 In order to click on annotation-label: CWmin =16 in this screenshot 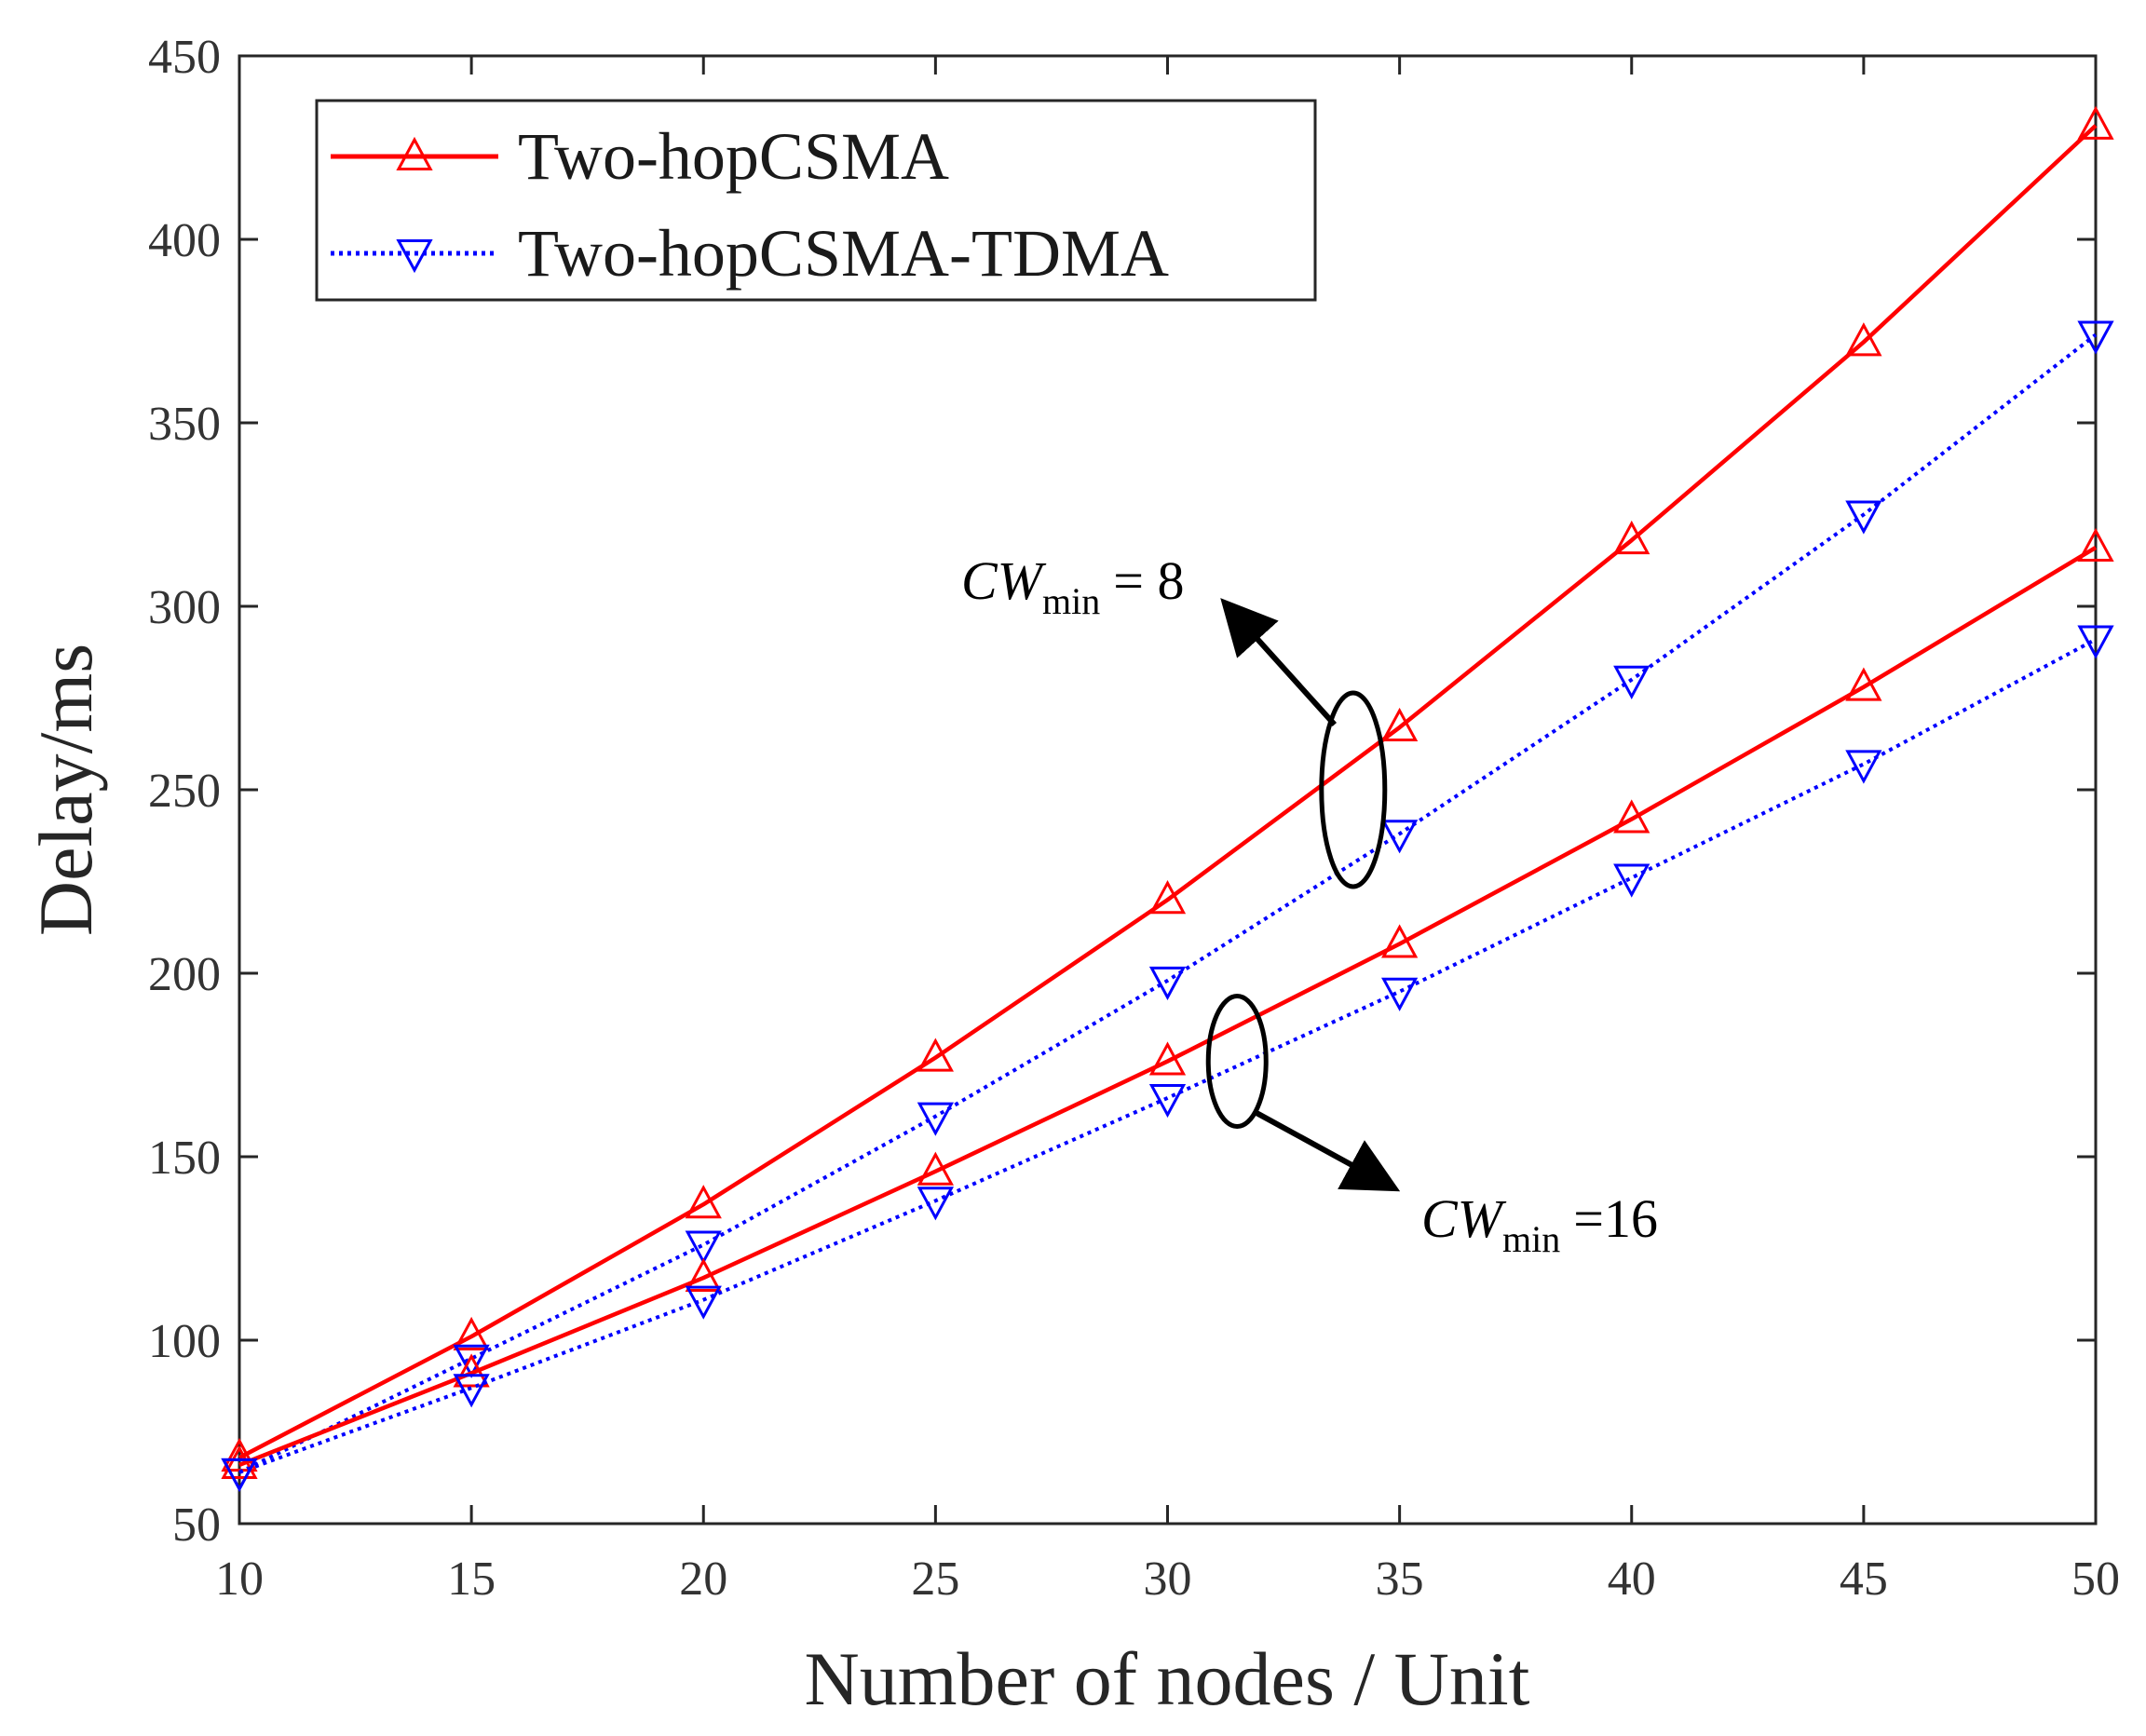, I will do `click(1539, 1224)`.